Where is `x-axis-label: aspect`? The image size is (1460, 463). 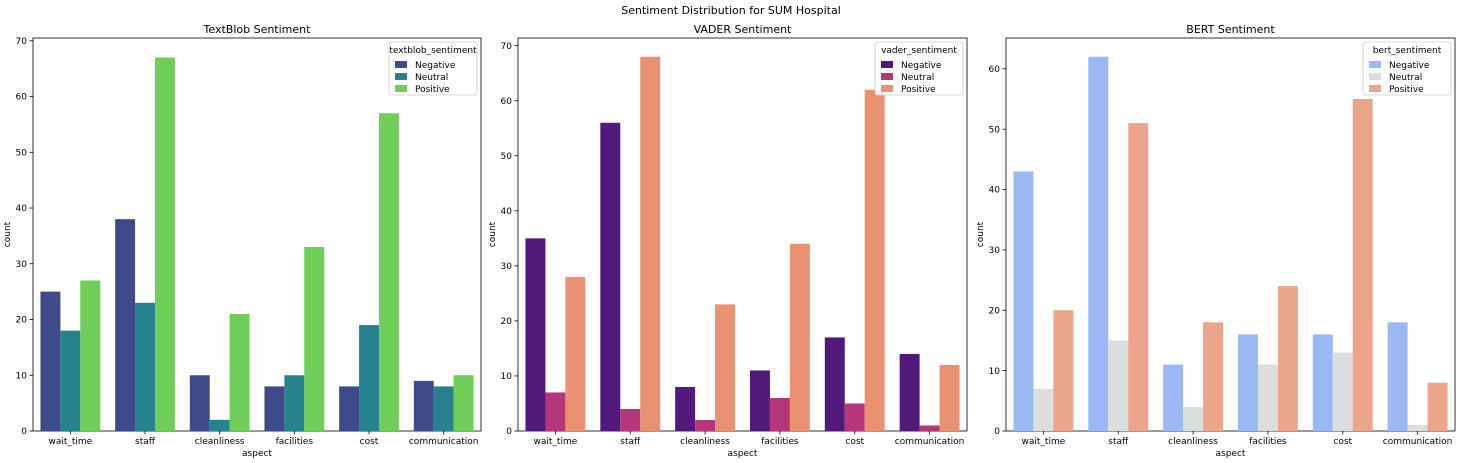
x-axis-label: aspect is located at coordinates (1231, 454).